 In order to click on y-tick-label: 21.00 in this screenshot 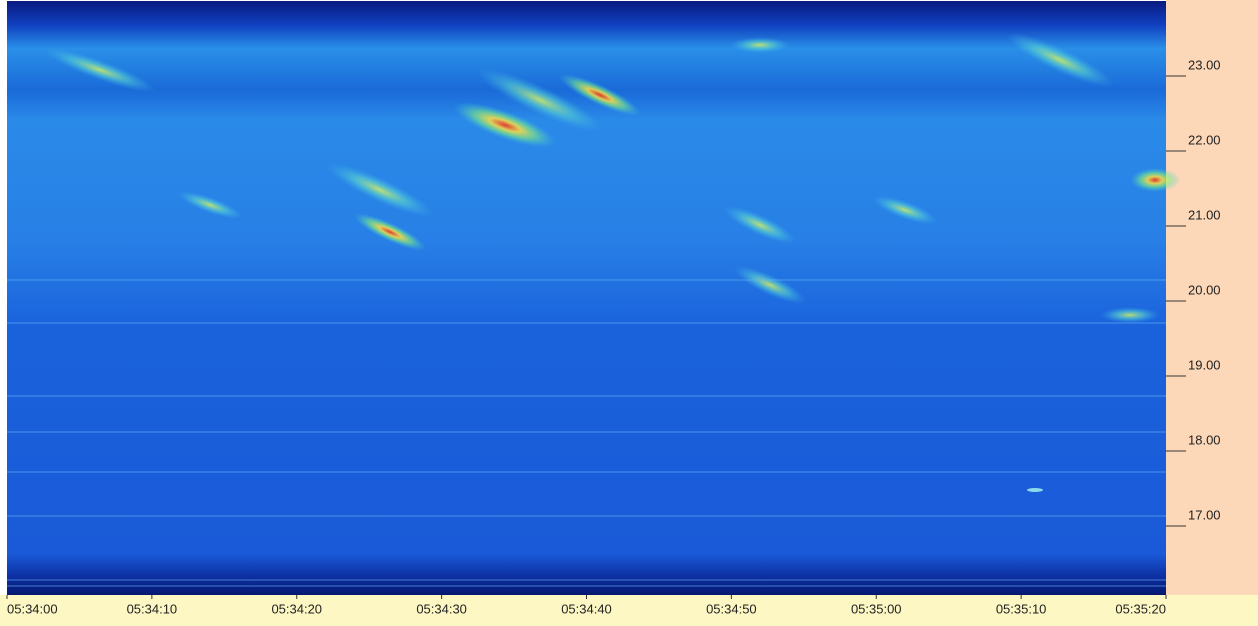, I will do `click(1204, 214)`.